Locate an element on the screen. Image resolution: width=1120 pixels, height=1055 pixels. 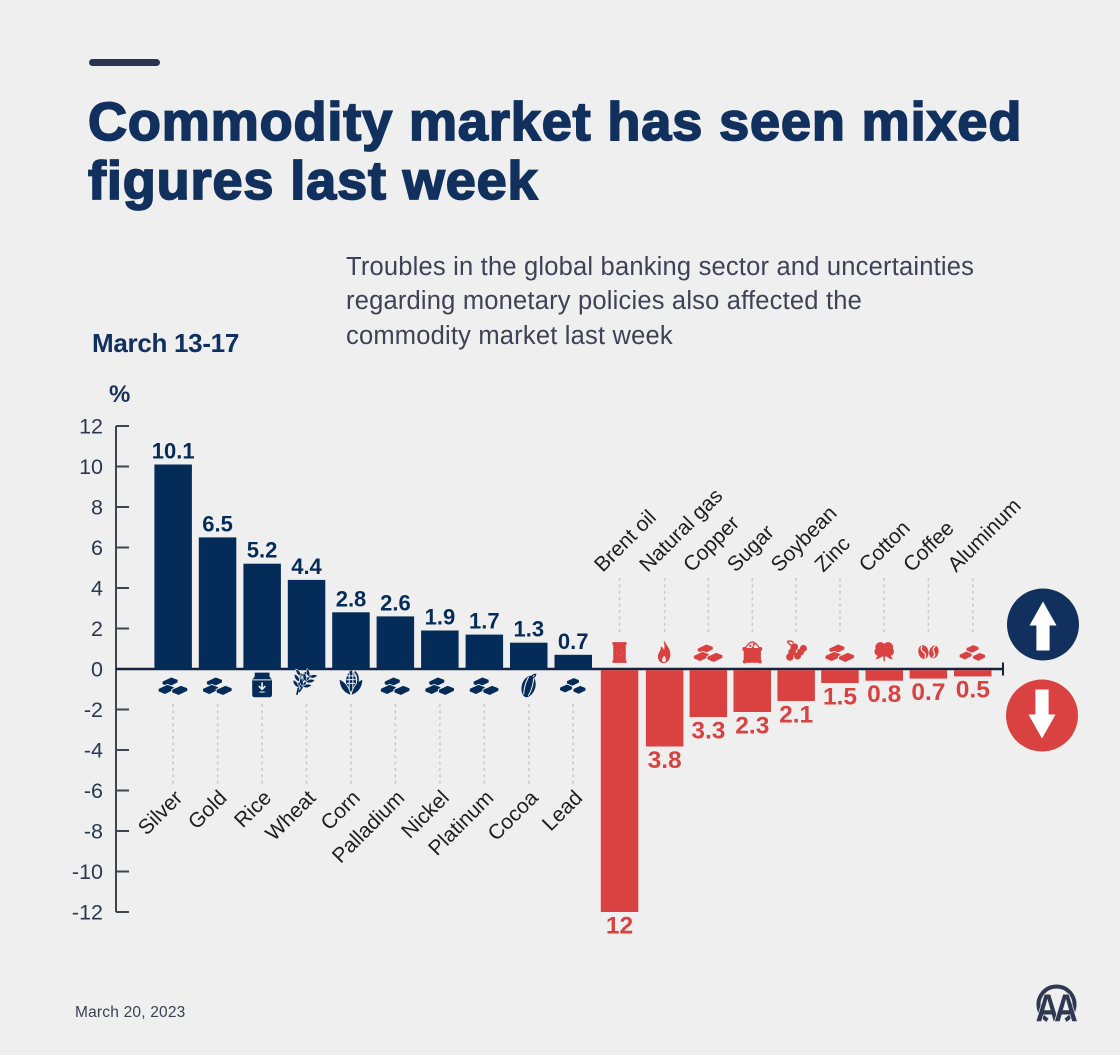
svg-text: 5.2 is located at coordinates (262, 550).